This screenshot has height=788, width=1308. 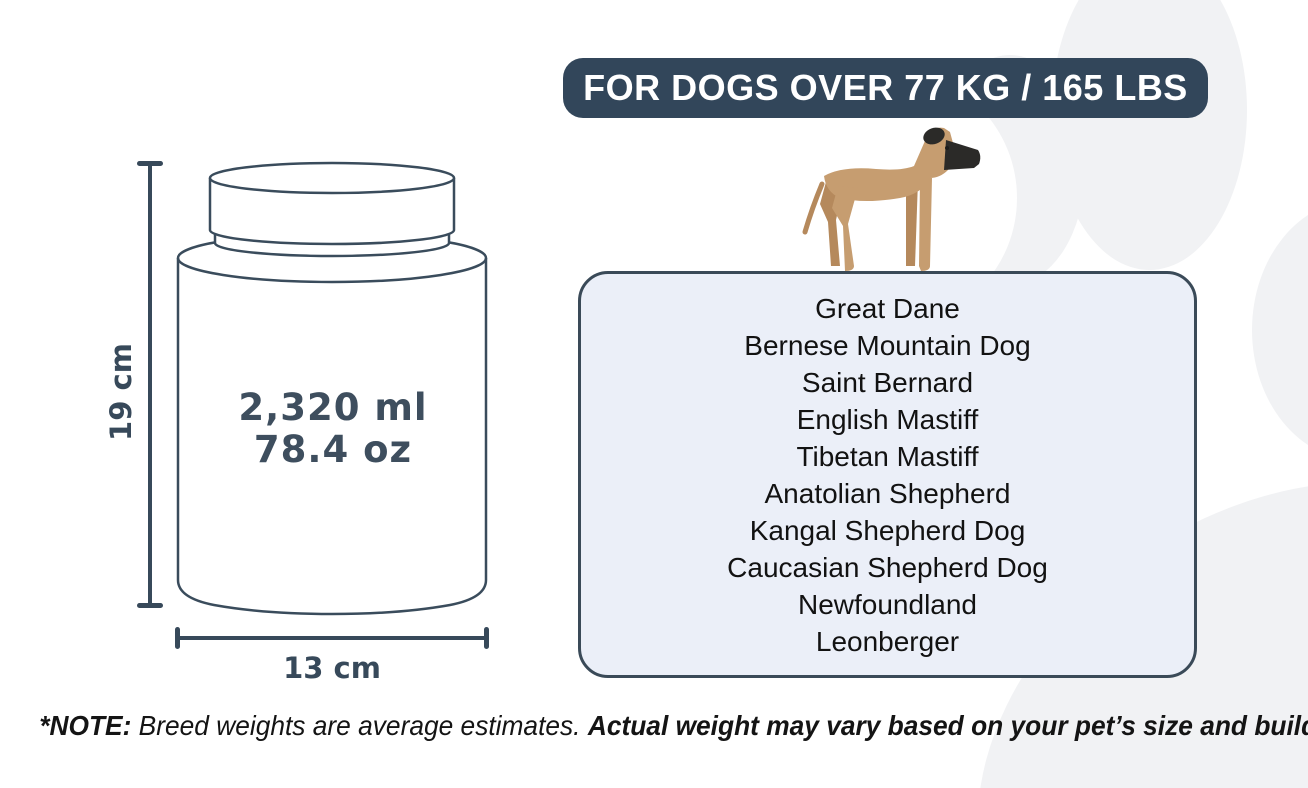 I want to click on great-dane-illustration, so click(x=891, y=199).